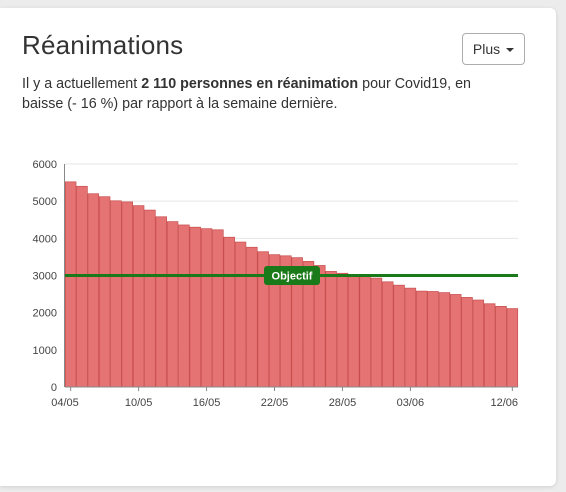 This screenshot has width=566, height=492. I want to click on more-button: Plus, so click(493, 49).